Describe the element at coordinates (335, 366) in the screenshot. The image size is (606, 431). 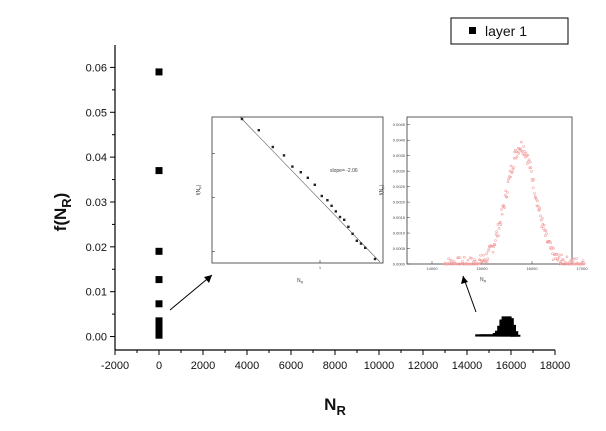
I see `x-tick-label: 8000` at that location.